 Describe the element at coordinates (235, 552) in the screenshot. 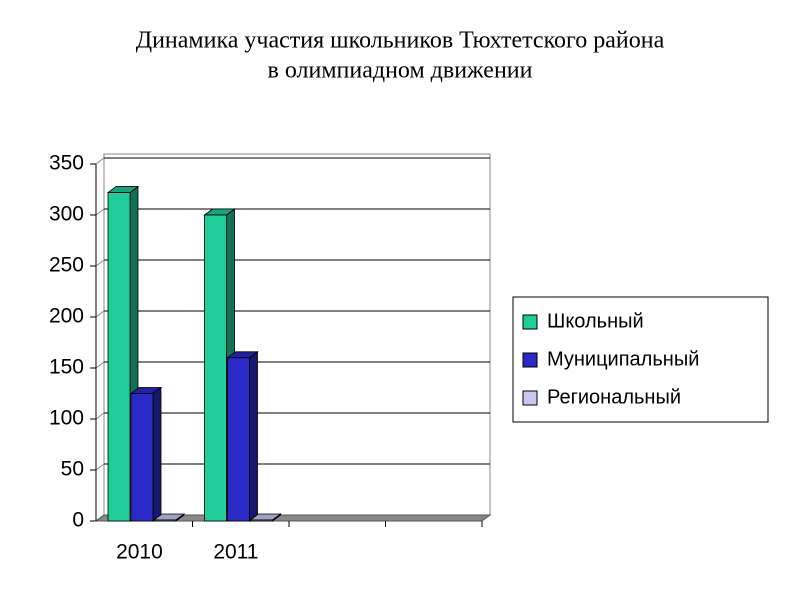

I see `x-tick-label: 2011` at that location.